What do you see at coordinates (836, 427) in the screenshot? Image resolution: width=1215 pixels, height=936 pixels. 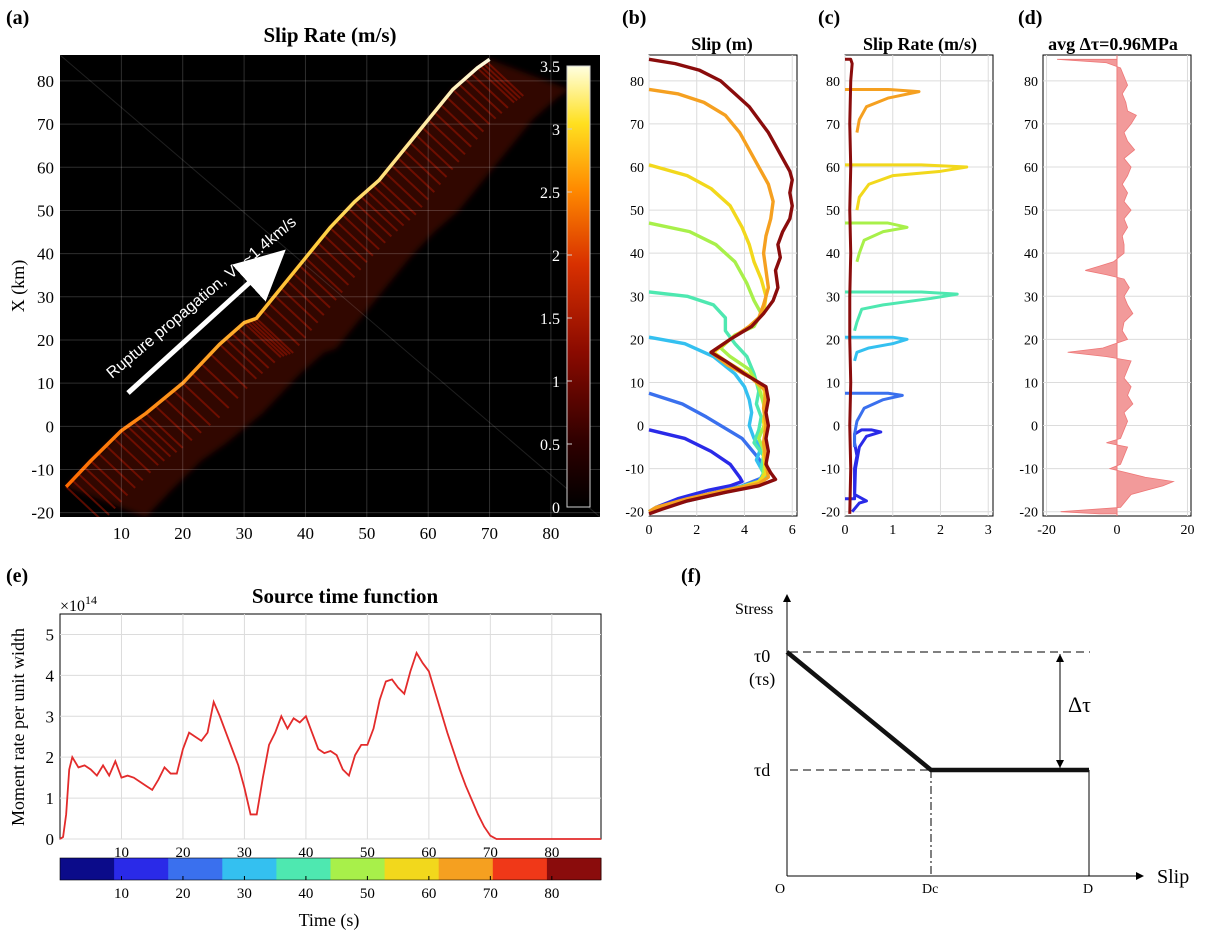 I see `panel-c-ytick-label-2: 0` at bounding box center [836, 427].